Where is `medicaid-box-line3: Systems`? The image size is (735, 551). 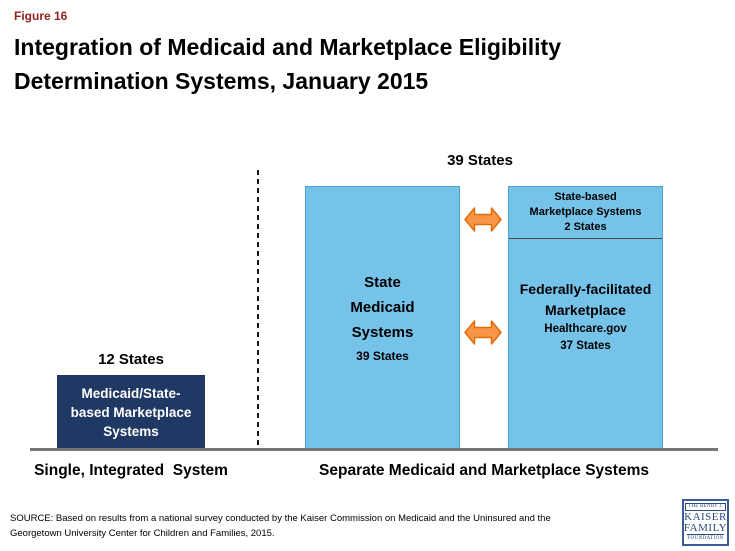
medicaid-box-line3: Systems is located at coordinates (382, 332).